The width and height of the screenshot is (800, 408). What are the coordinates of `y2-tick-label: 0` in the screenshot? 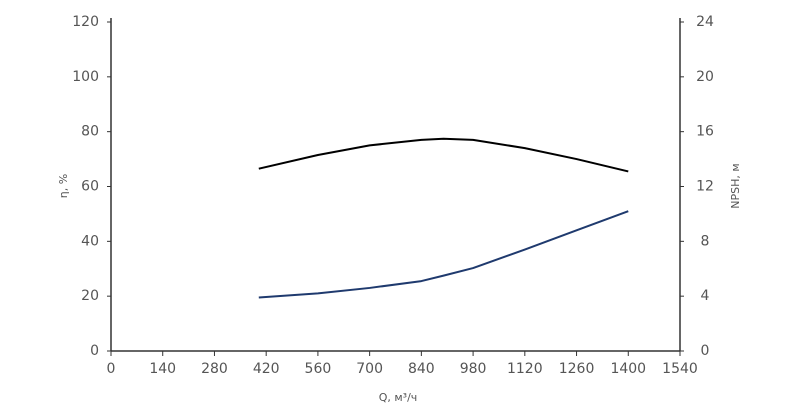 It's located at (705, 351).